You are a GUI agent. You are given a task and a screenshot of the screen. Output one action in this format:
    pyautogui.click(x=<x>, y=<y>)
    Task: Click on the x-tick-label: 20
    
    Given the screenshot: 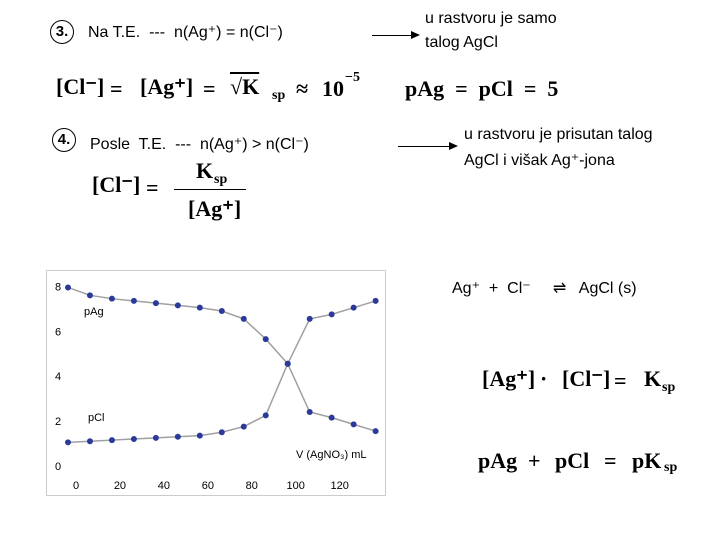 What is the action you would take?
    pyautogui.click(x=120, y=486)
    